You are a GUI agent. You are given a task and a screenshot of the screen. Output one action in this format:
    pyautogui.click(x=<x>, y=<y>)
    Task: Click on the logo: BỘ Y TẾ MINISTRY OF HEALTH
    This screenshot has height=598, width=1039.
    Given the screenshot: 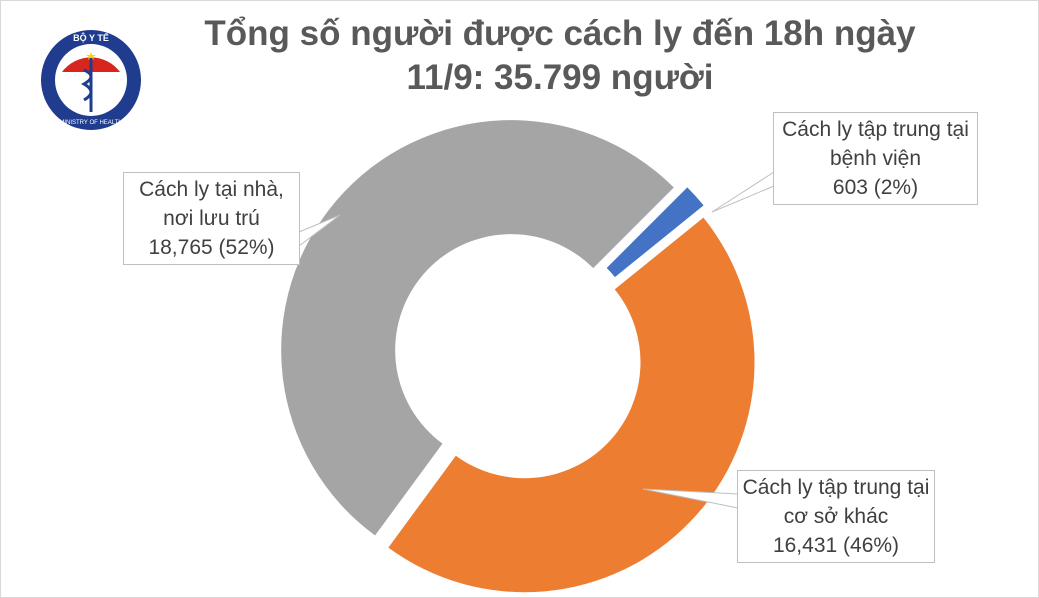 What is the action you would take?
    pyautogui.click(x=91, y=80)
    